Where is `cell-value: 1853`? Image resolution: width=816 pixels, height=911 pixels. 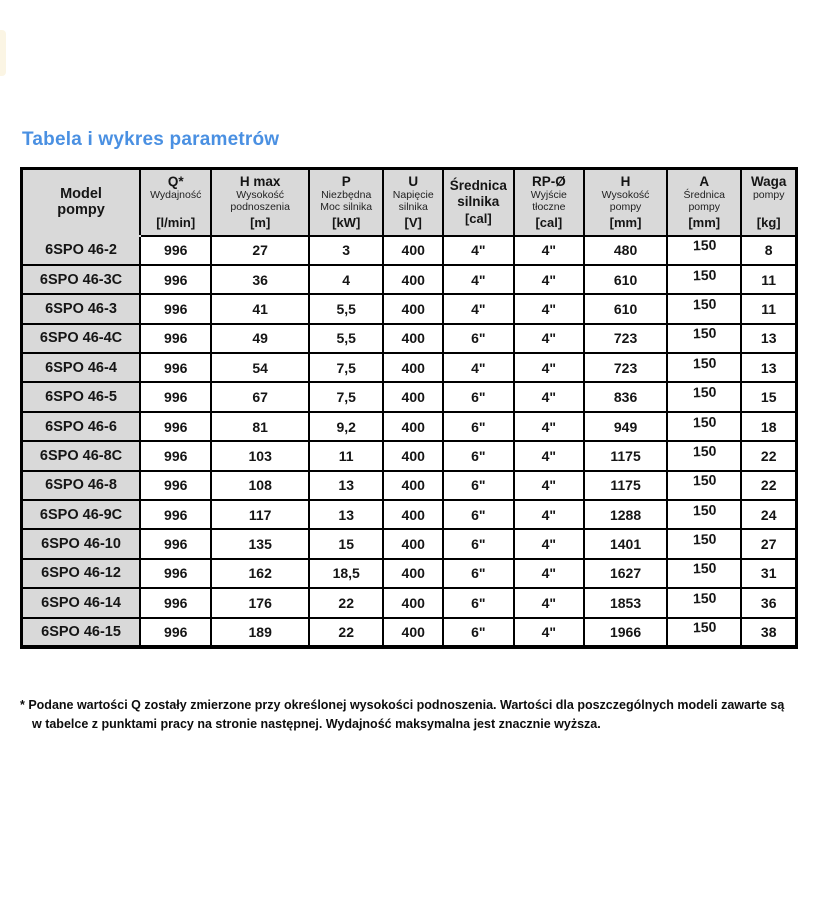
cell-value: 1853 is located at coordinates (625, 602).